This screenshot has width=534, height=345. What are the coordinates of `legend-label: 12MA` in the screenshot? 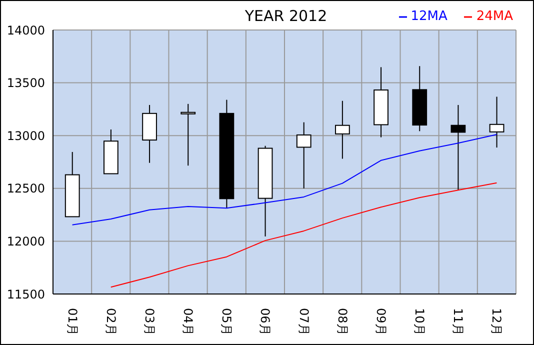 It's located at (429, 16).